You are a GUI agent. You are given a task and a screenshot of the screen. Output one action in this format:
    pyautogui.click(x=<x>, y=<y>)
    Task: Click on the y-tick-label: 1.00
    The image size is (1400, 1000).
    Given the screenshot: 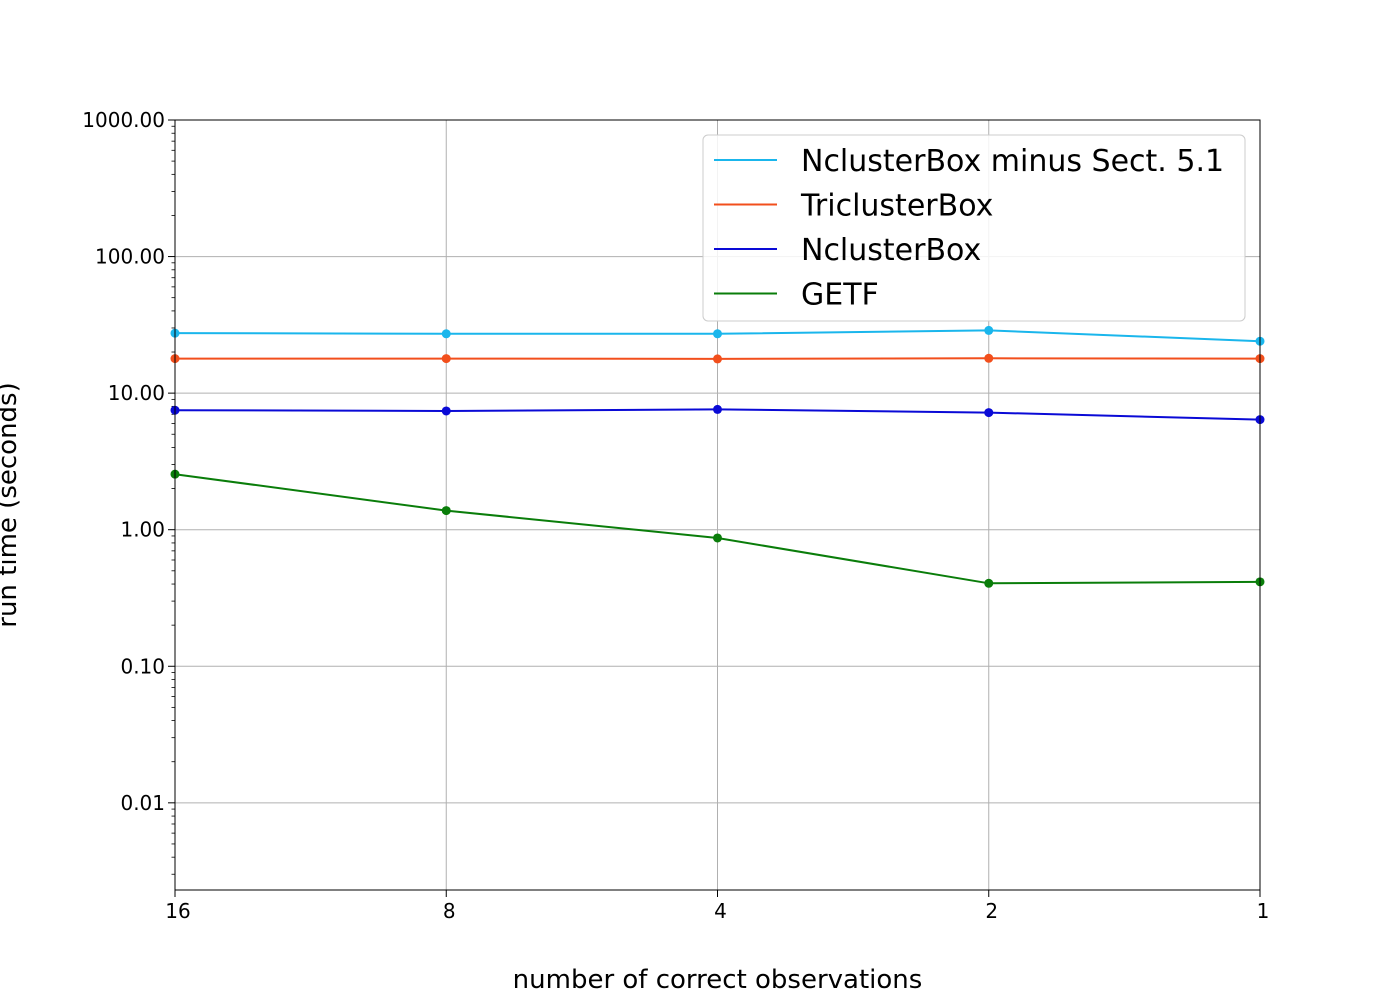 What is the action you would take?
    pyautogui.click(x=142, y=530)
    